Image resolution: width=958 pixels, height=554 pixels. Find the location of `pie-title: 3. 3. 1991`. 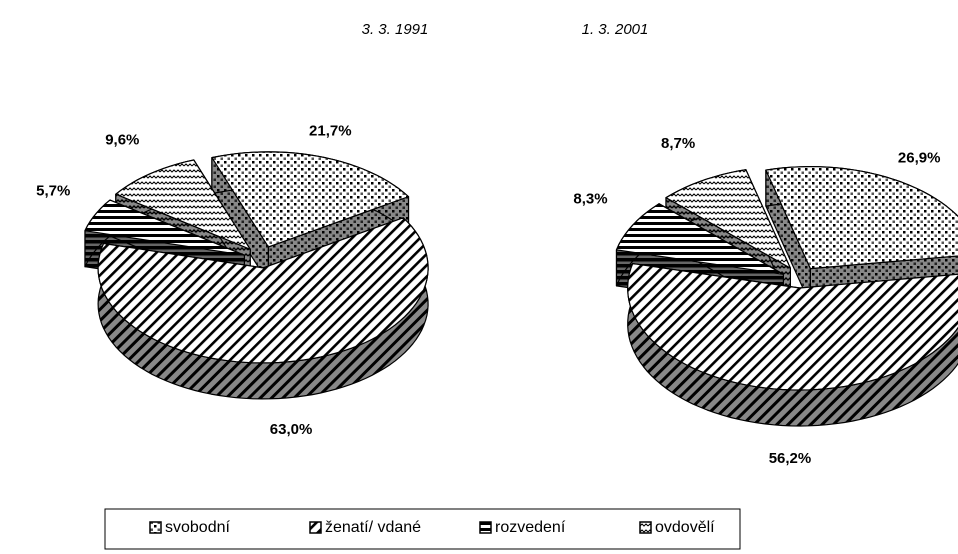

pie-title: 3. 3. 1991 is located at coordinates (395, 29).